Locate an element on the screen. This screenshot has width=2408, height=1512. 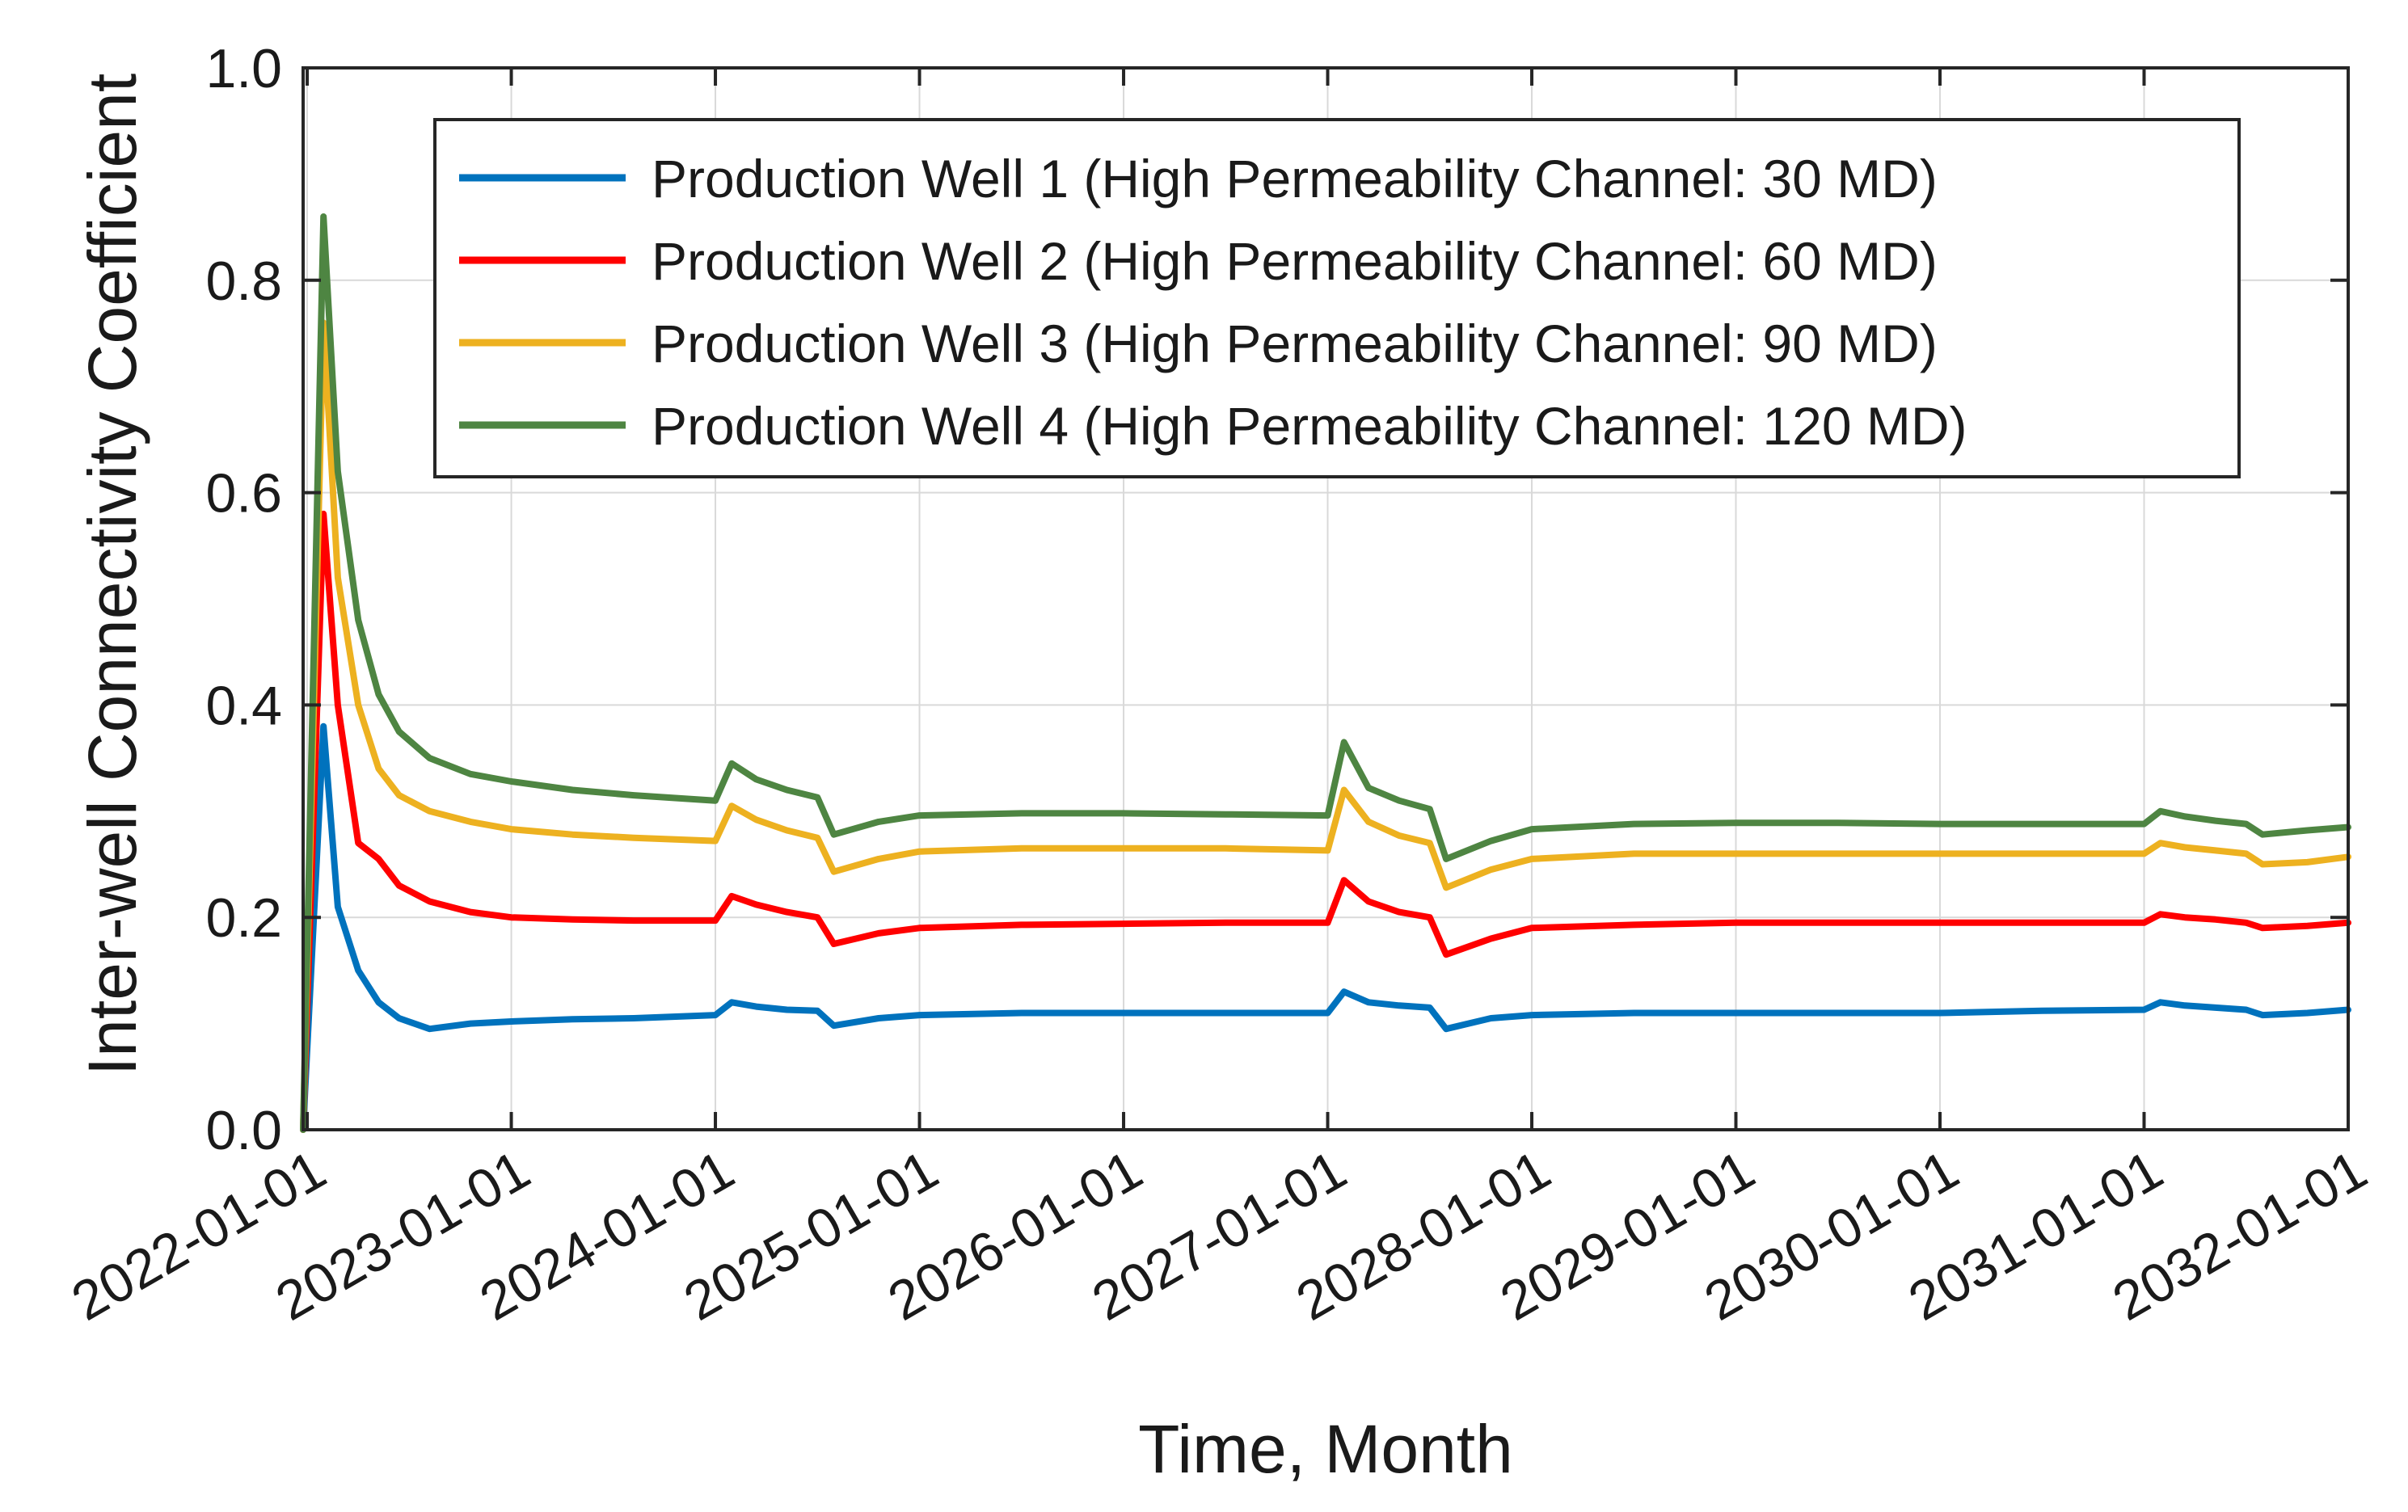
y-tick-label: 0.6 is located at coordinates (243, 493).